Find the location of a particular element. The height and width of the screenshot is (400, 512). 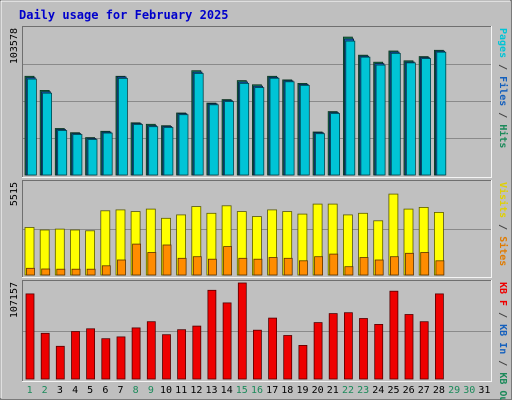

x-tick-label: 8 is located at coordinates (136, 390).